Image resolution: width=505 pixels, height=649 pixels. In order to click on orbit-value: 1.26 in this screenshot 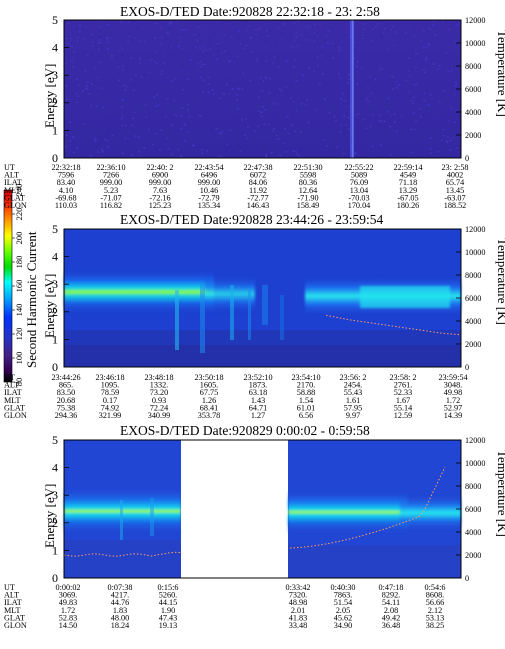, I will do `click(209, 400)`.